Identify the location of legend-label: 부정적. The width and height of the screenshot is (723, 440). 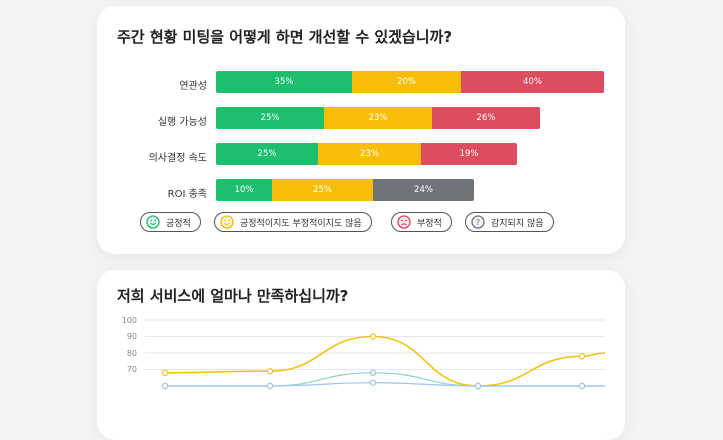
(429, 223).